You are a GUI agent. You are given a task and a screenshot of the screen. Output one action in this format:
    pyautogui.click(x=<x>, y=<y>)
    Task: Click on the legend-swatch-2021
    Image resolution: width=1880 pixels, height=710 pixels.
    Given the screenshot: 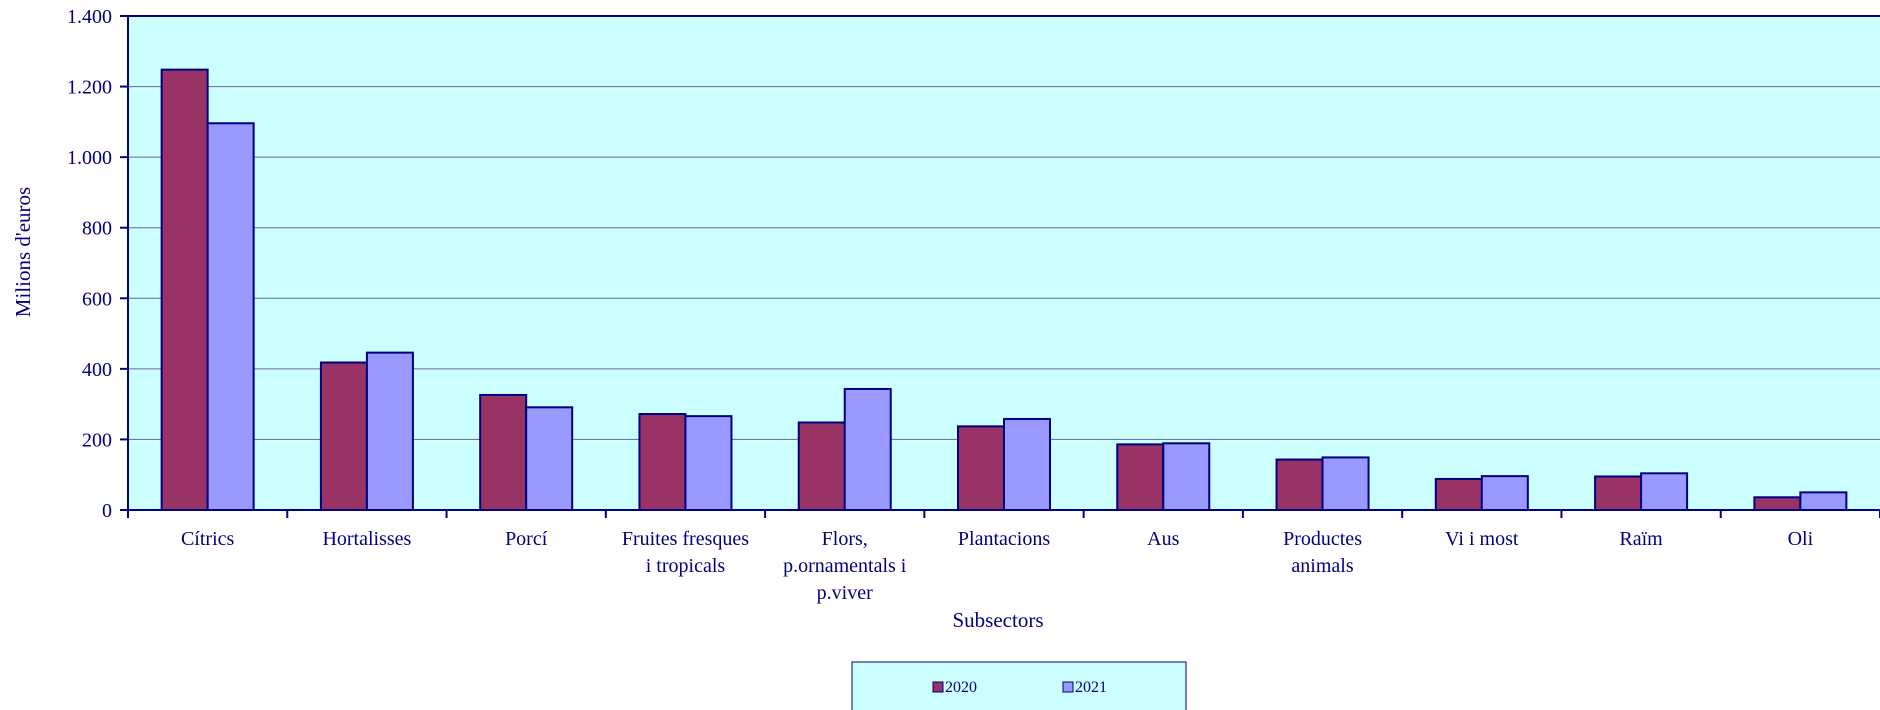 What is the action you would take?
    pyautogui.click(x=1068, y=687)
    